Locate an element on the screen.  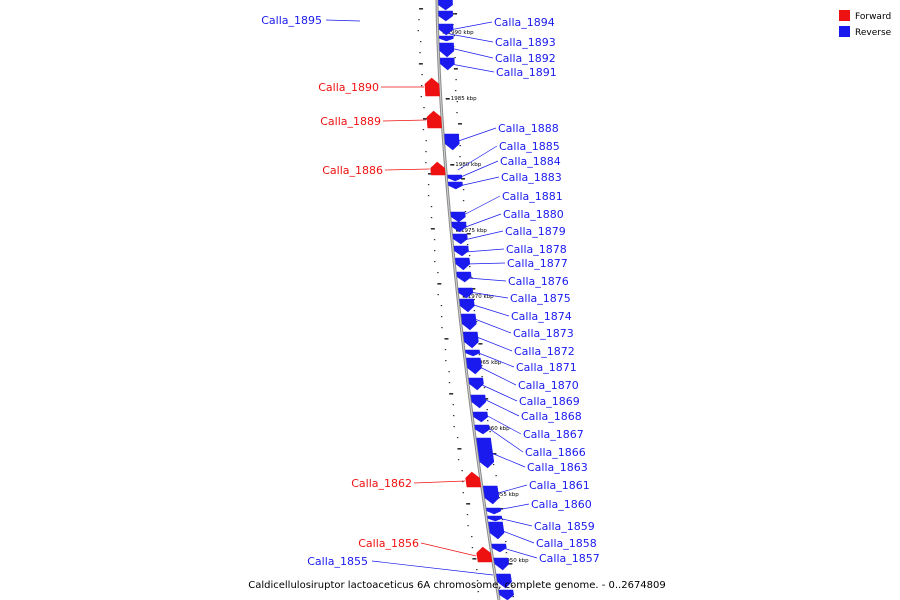
gene-label-calla-1871: Calla_1871 is located at coordinates (546, 367).